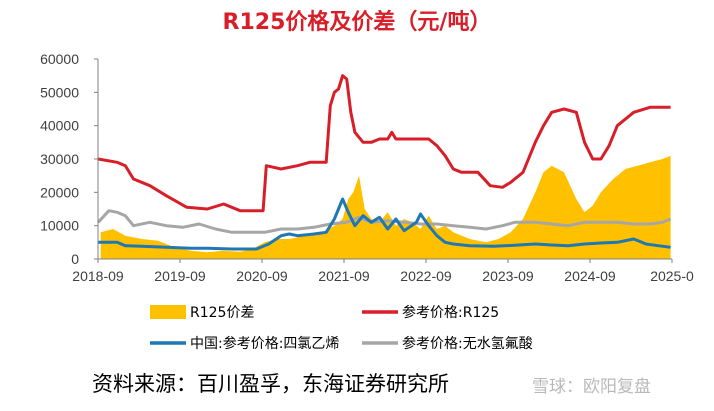 The width and height of the screenshot is (714, 411). Describe the element at coordinates (357, 22) in the screenshot. I see `chart-title: R125价格及价差（元/吨）` at that location.